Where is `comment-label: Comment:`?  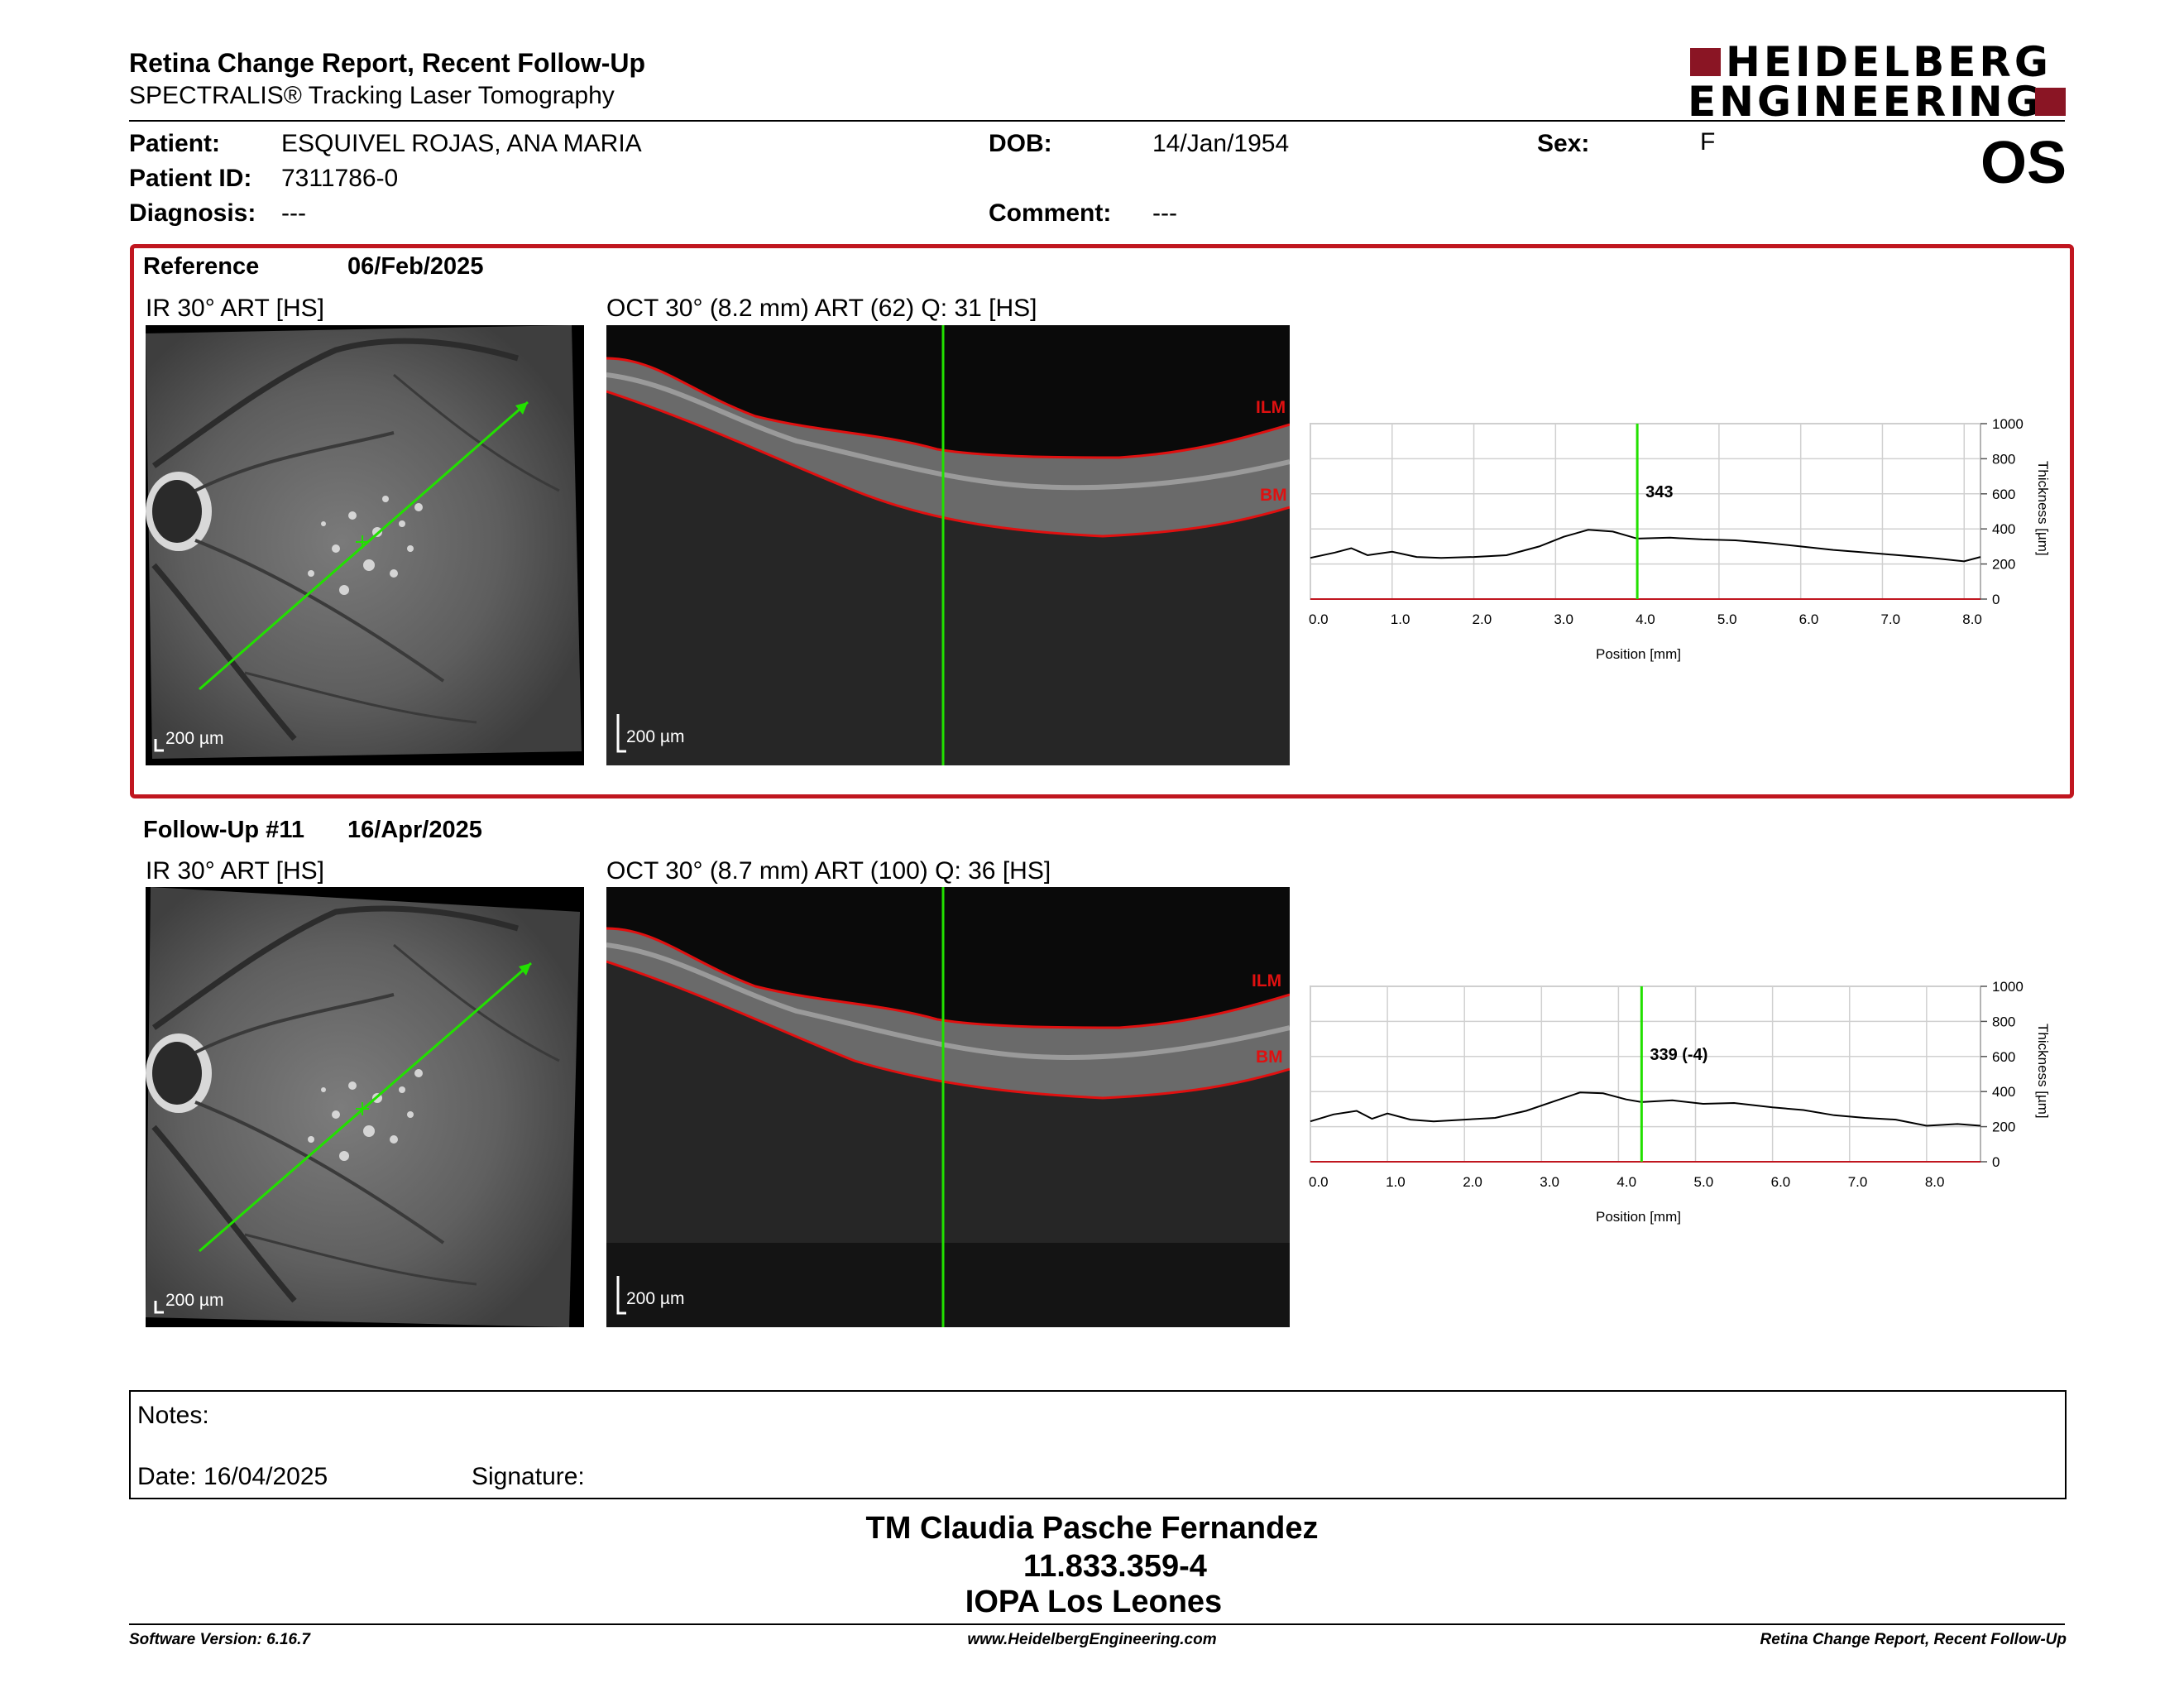 comment-label: Comment: is located at coordinates (1050, 213).